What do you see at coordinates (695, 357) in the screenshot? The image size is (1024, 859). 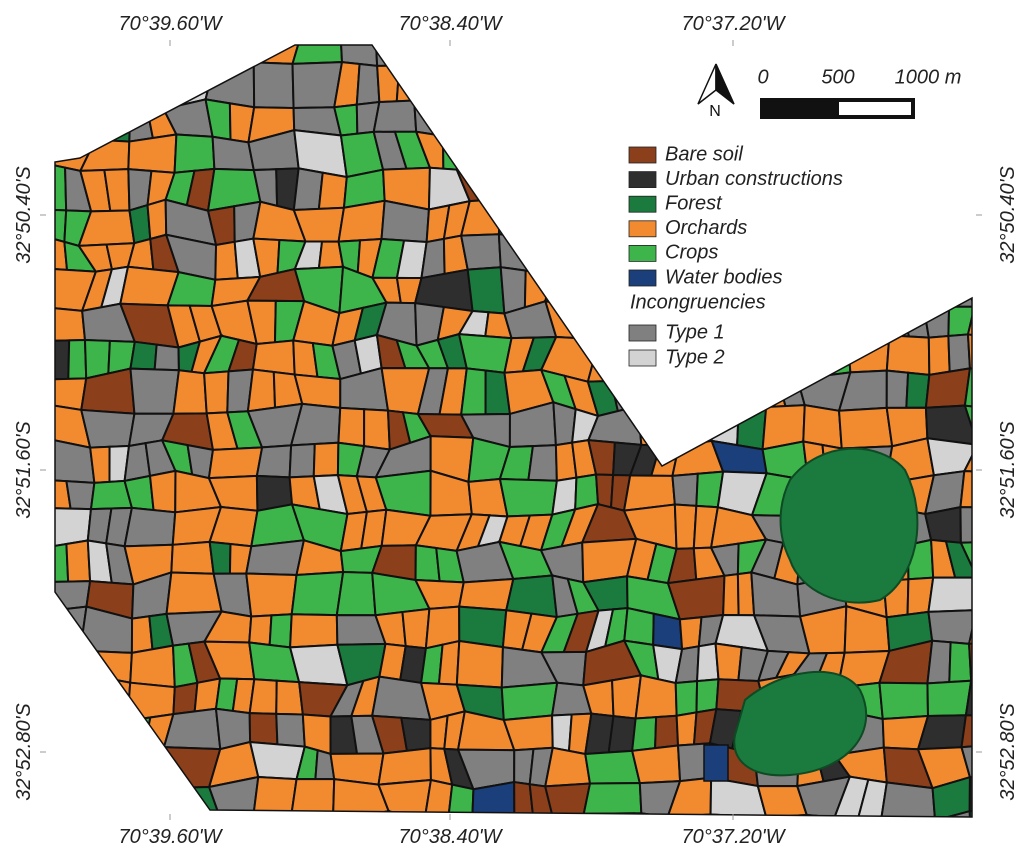 I see `legend-label: Type 2` at bounding box center [695, 357].